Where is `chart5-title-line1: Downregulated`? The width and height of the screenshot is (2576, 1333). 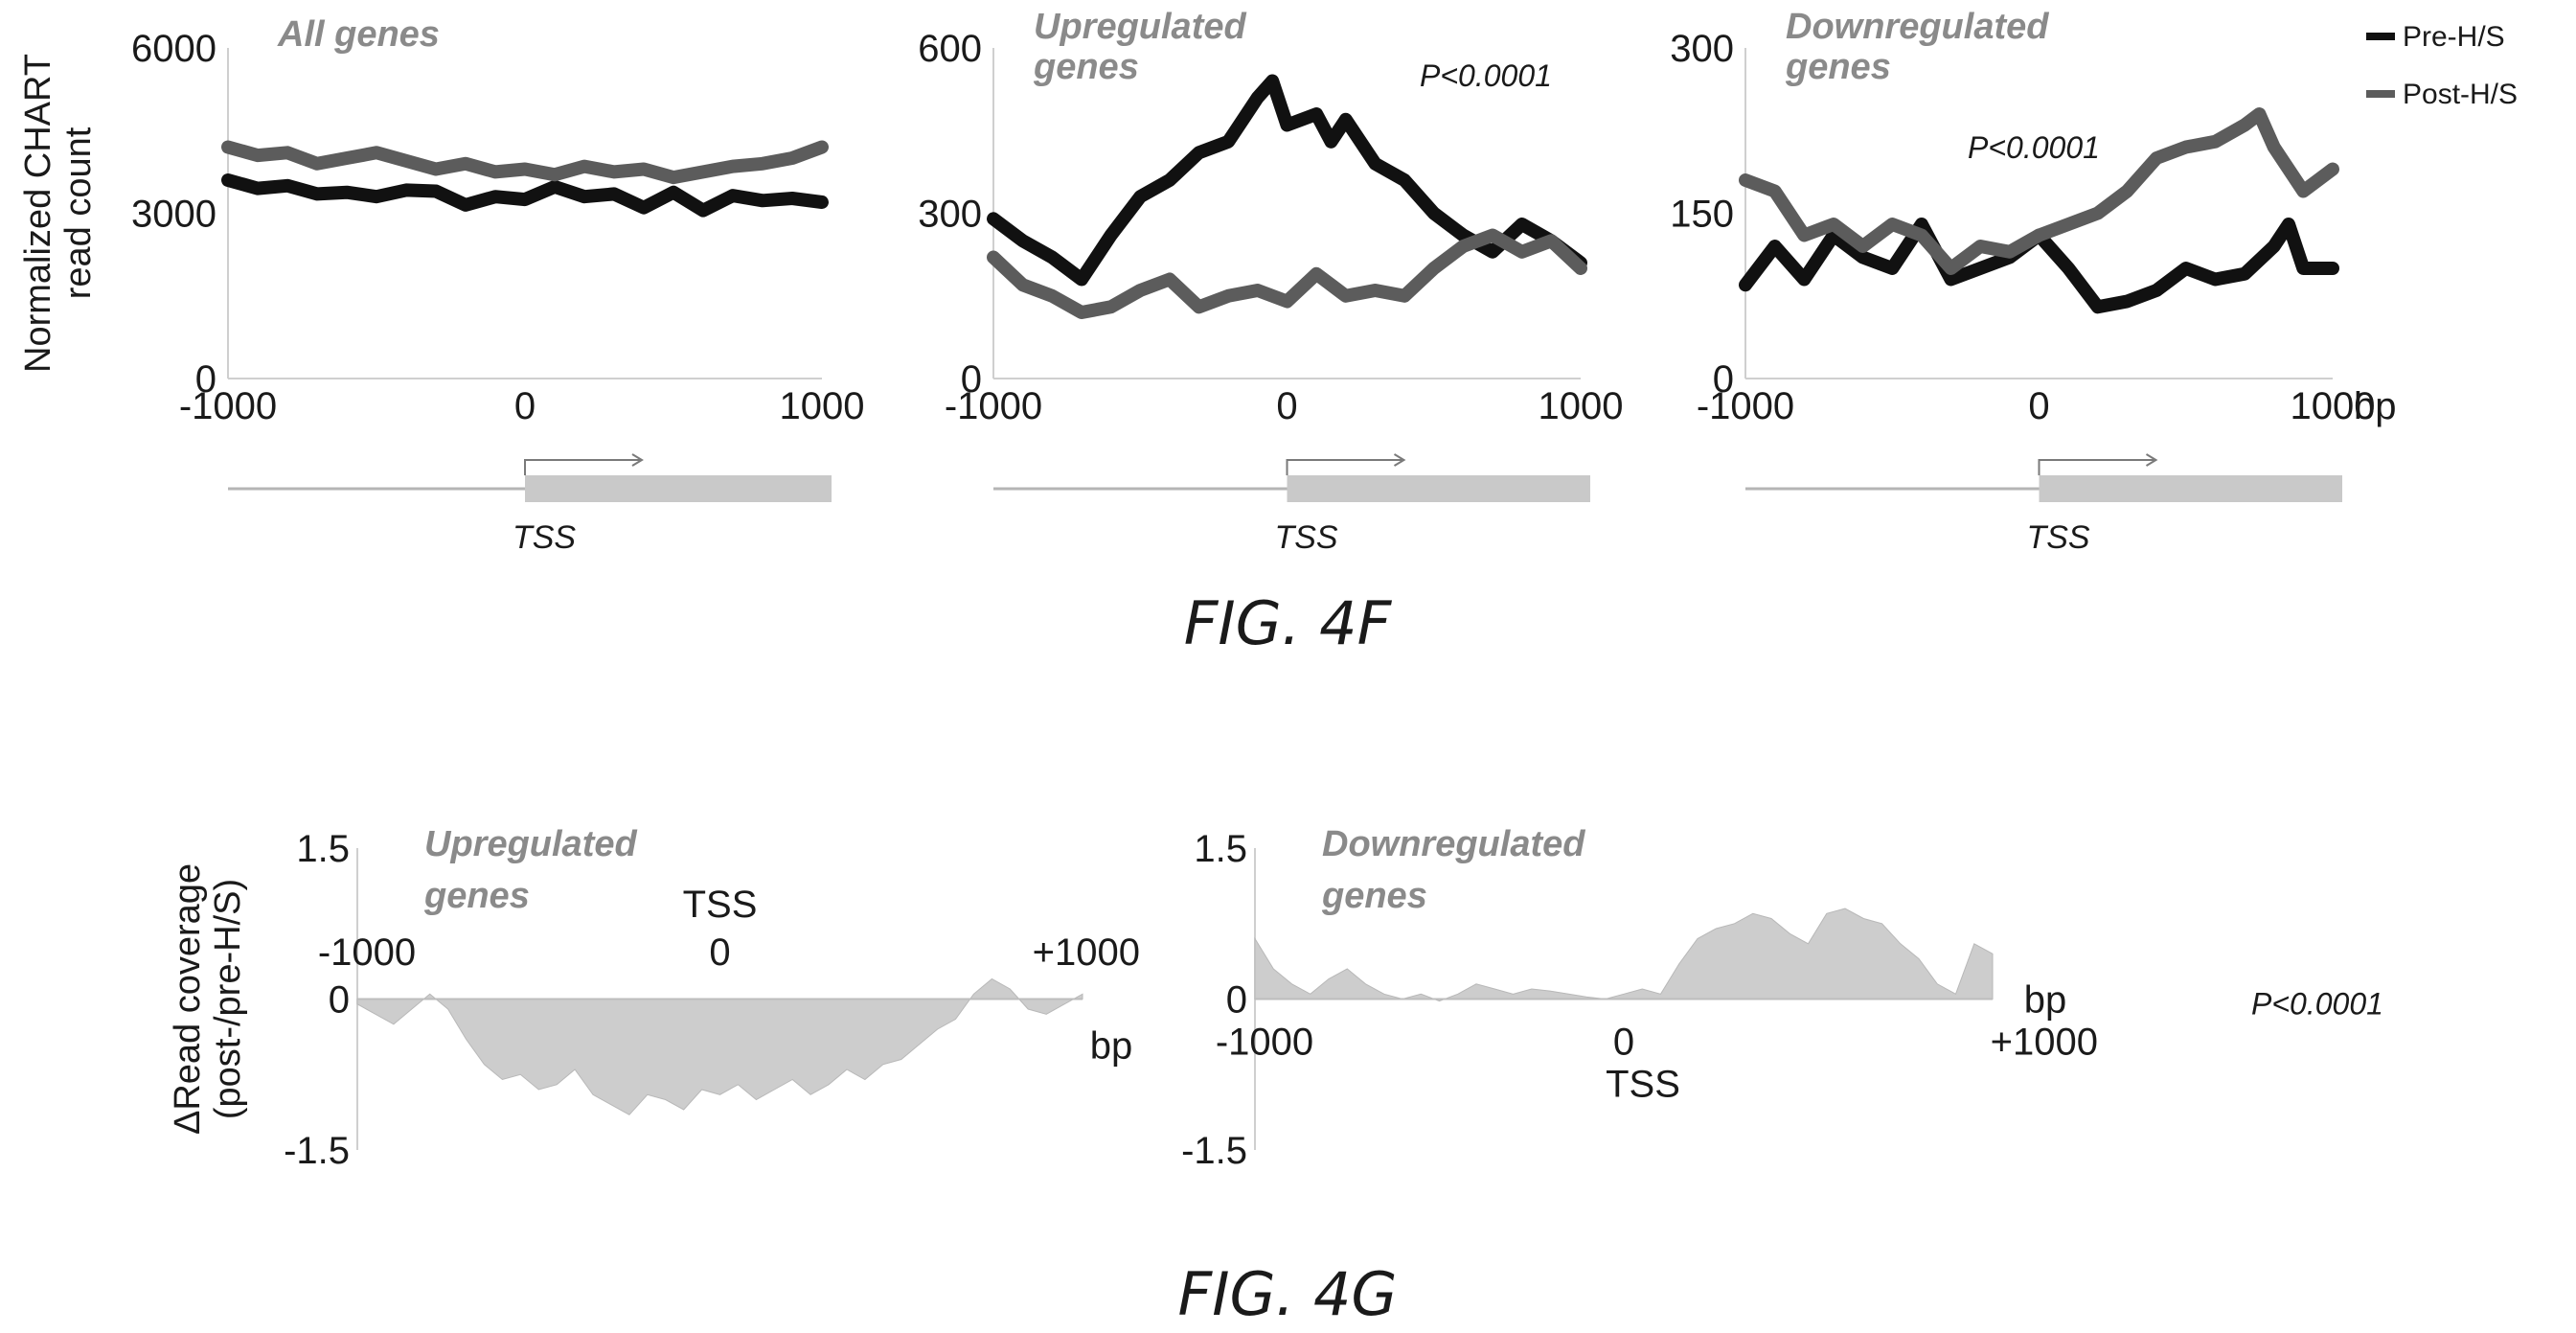 chart5-title-line1: Downregulated is located at coordinates (1454, 844).